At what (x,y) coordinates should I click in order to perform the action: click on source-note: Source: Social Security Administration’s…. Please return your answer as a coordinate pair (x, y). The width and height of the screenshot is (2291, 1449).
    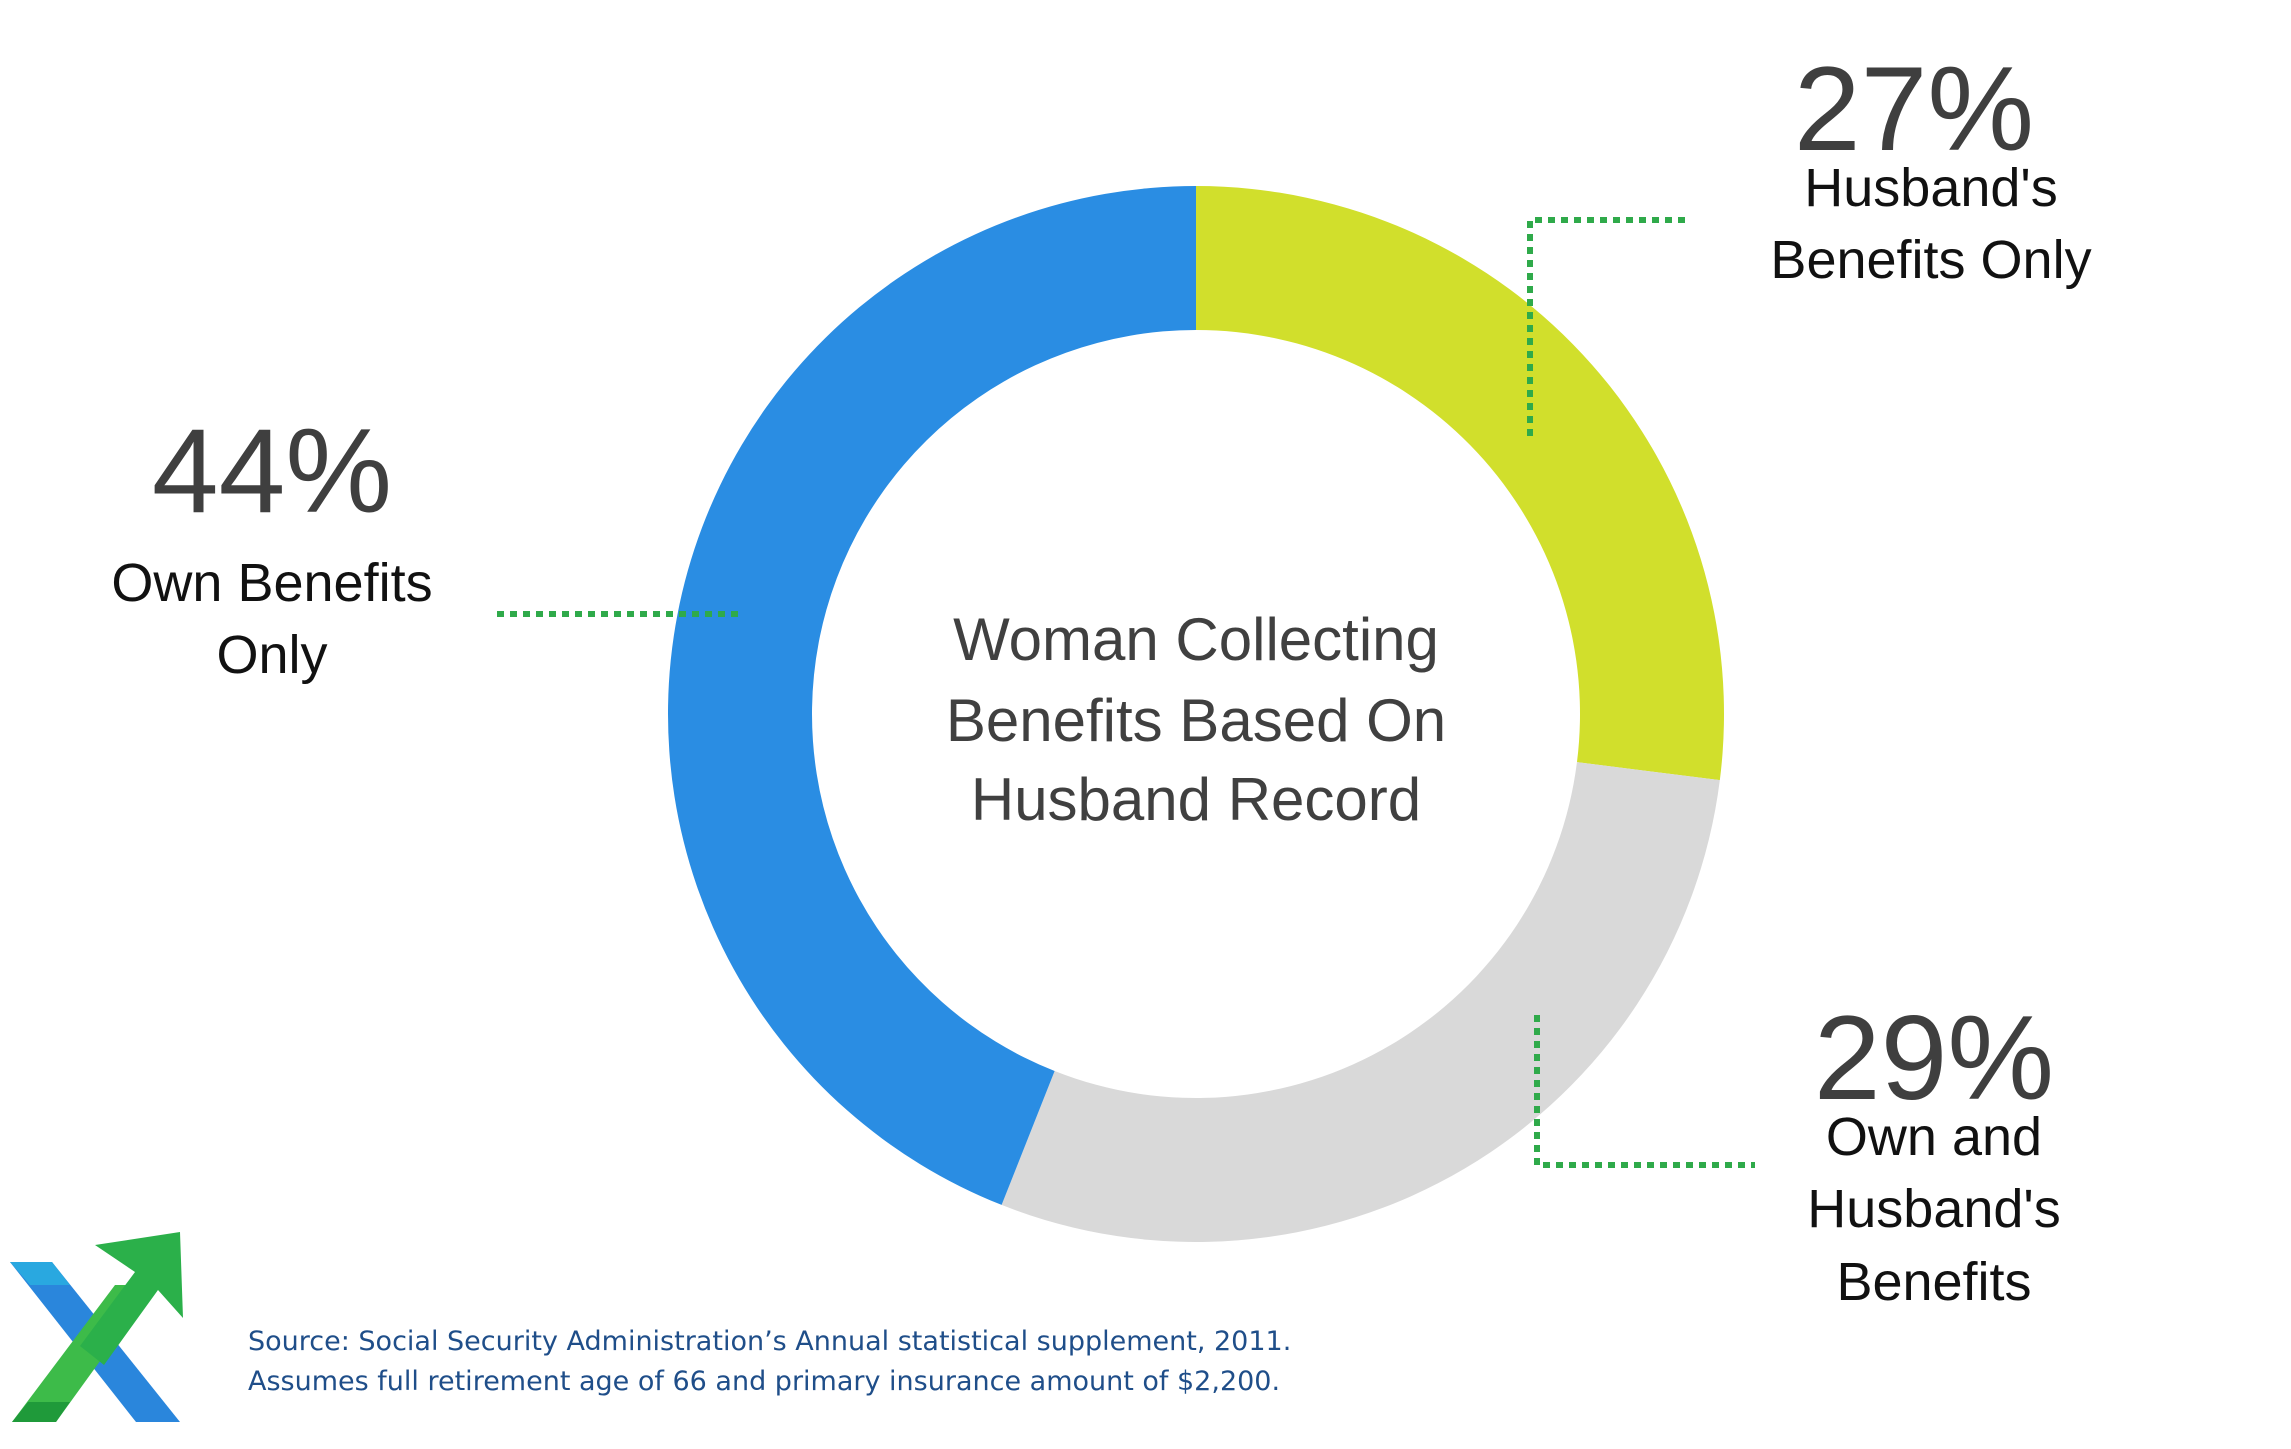
    Looking at the image, I should click on (769, 1362).